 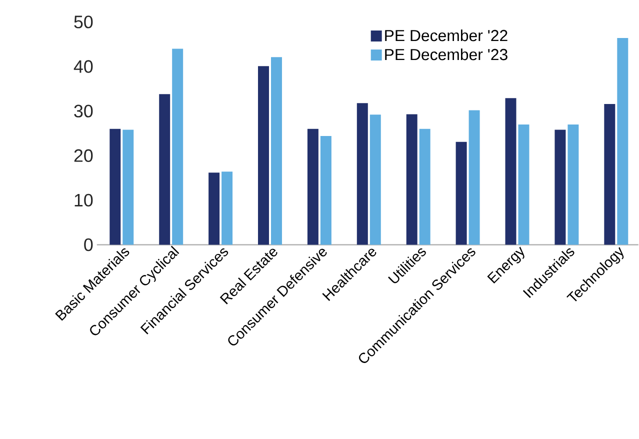 I want to click on legend-label: PE December '22, so click(x=446, y=36).